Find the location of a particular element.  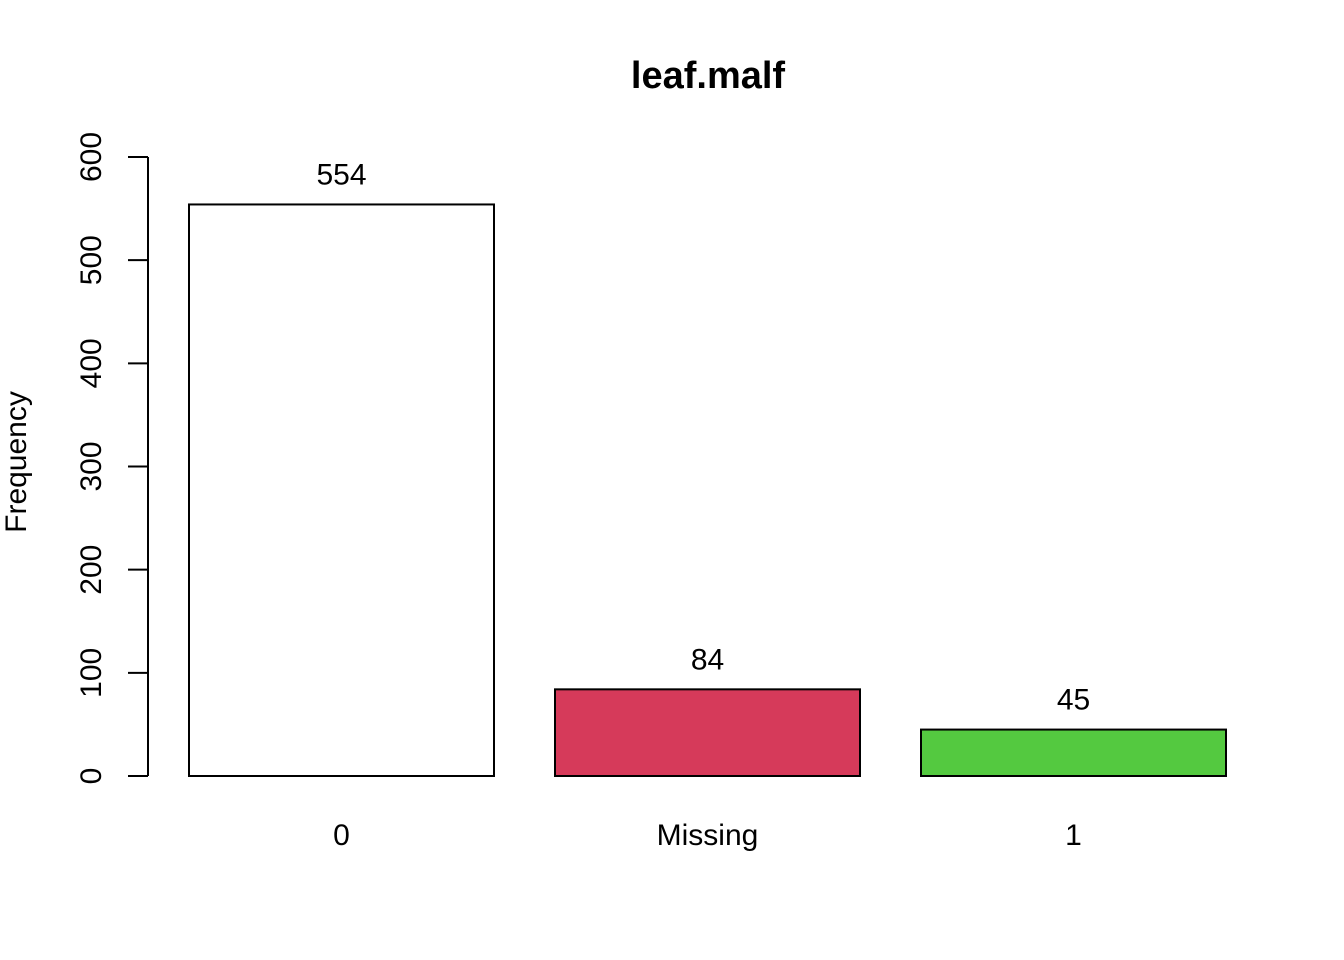

x-category-label: Missing is located at coordinates (708, 835).